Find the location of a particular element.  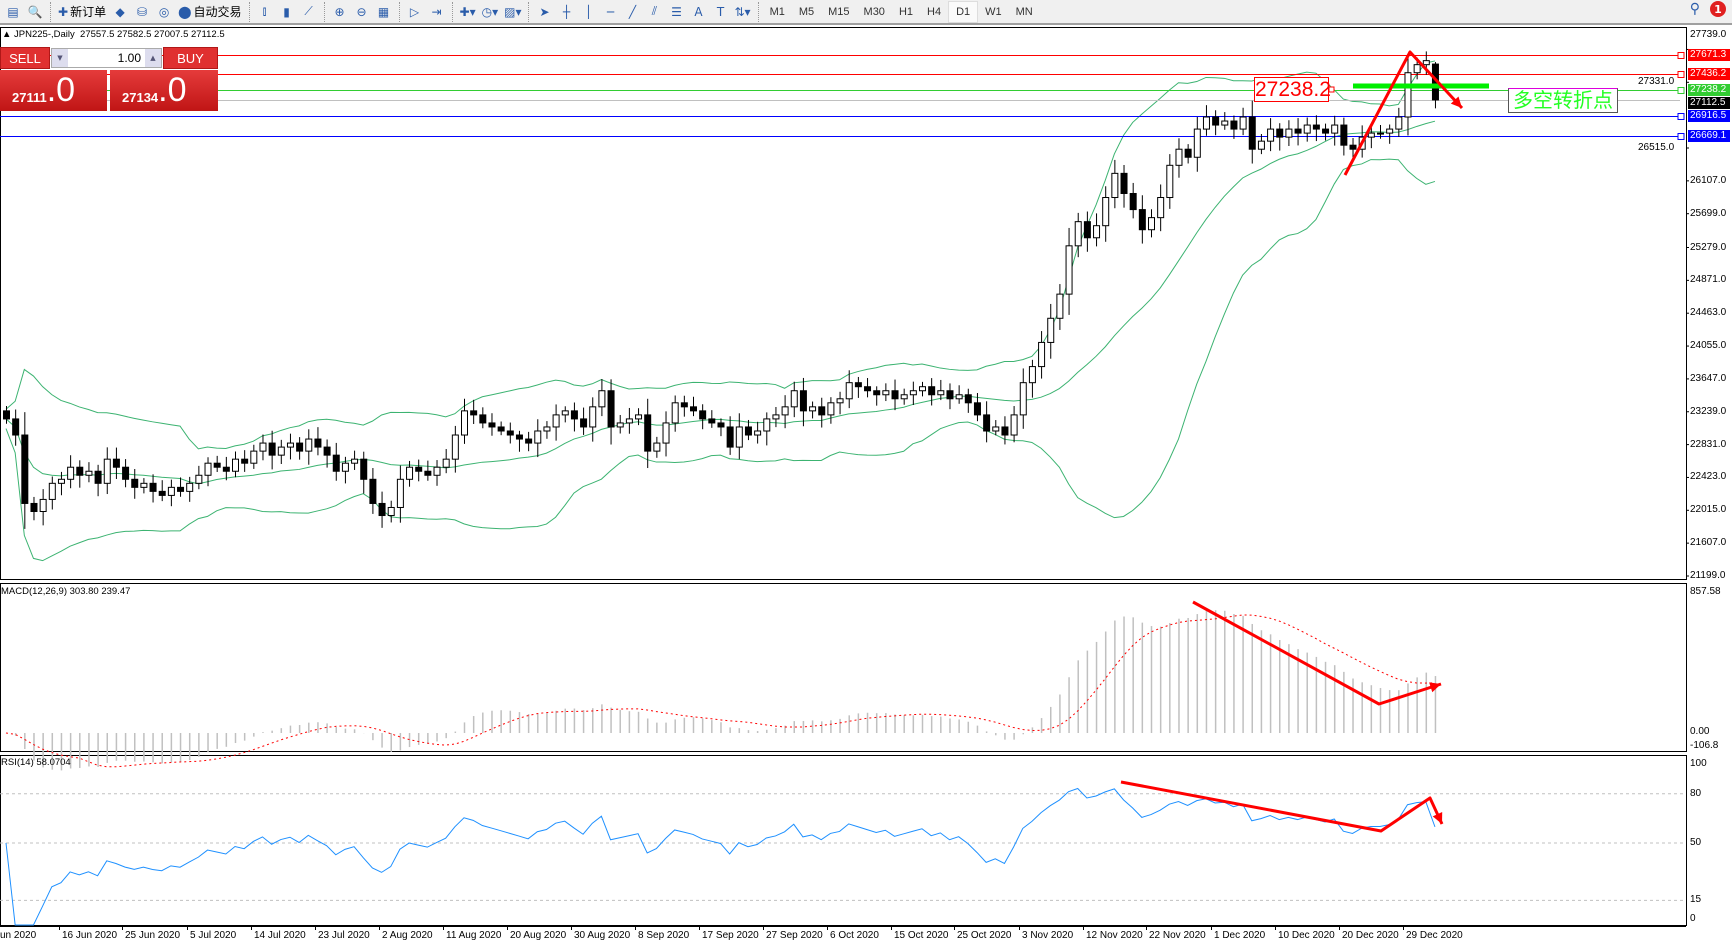

timeframe-mn: MN is located at coordinates (1024, 11).